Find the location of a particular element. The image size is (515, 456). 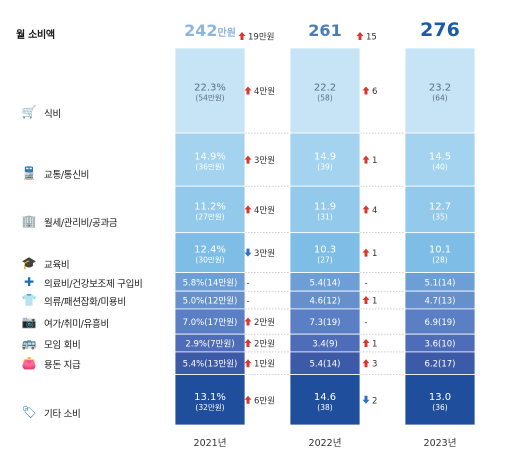

data-sublabel: (31) is located at coordinates (324, 216).